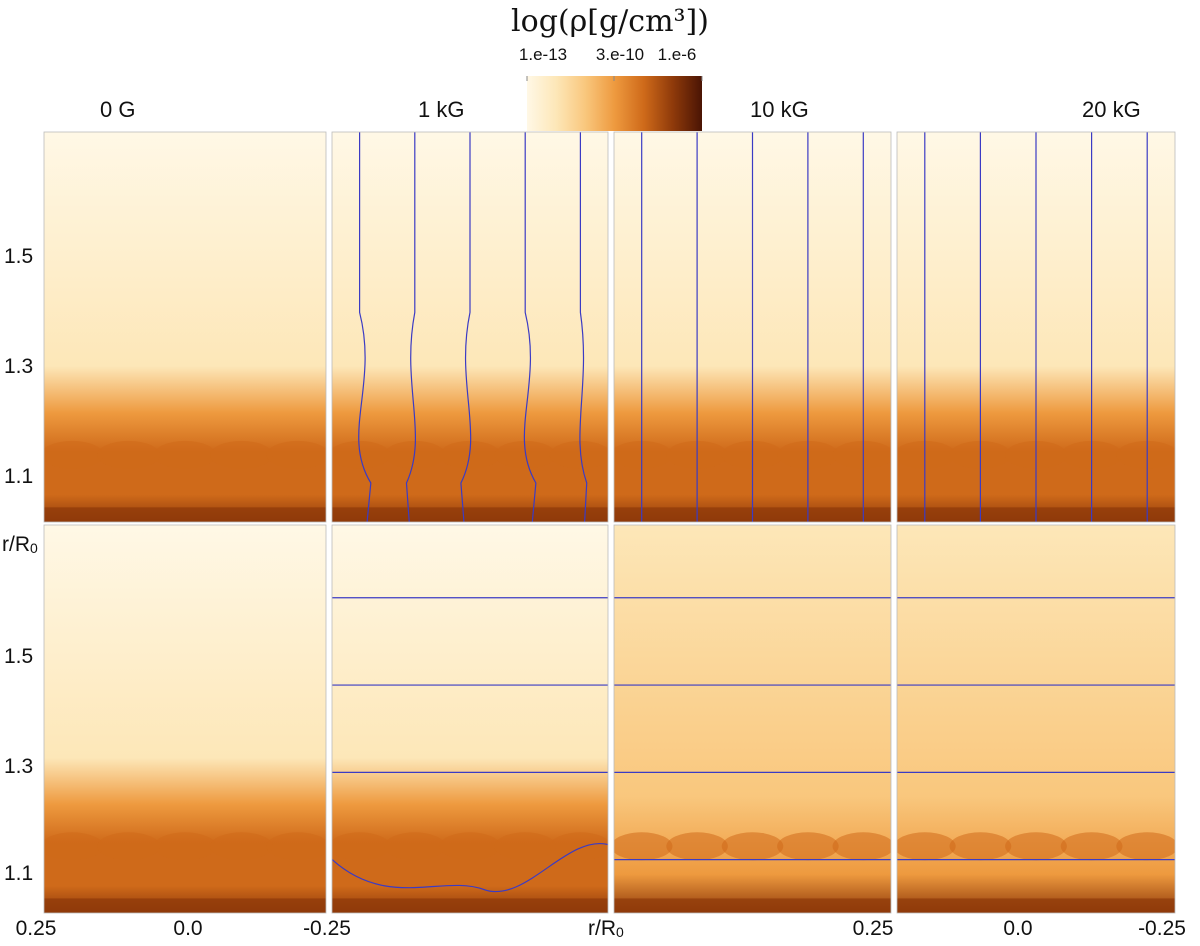 Image resolution: width=1200 pixels, height=946 pixels. What do you see at coordinates (20, 544) in the screenshot?
I see `y-axis-title: r/R0` at bounding box center [20, 544].